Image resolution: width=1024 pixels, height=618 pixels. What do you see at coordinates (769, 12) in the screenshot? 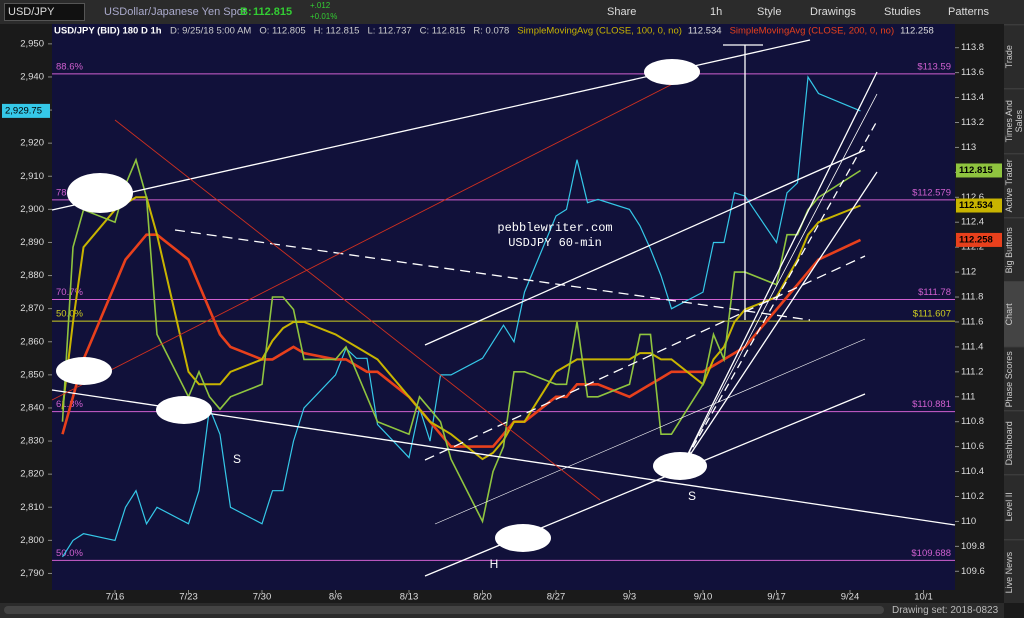
I see `toolbar-button: Style` at bounding box center [769, 12].